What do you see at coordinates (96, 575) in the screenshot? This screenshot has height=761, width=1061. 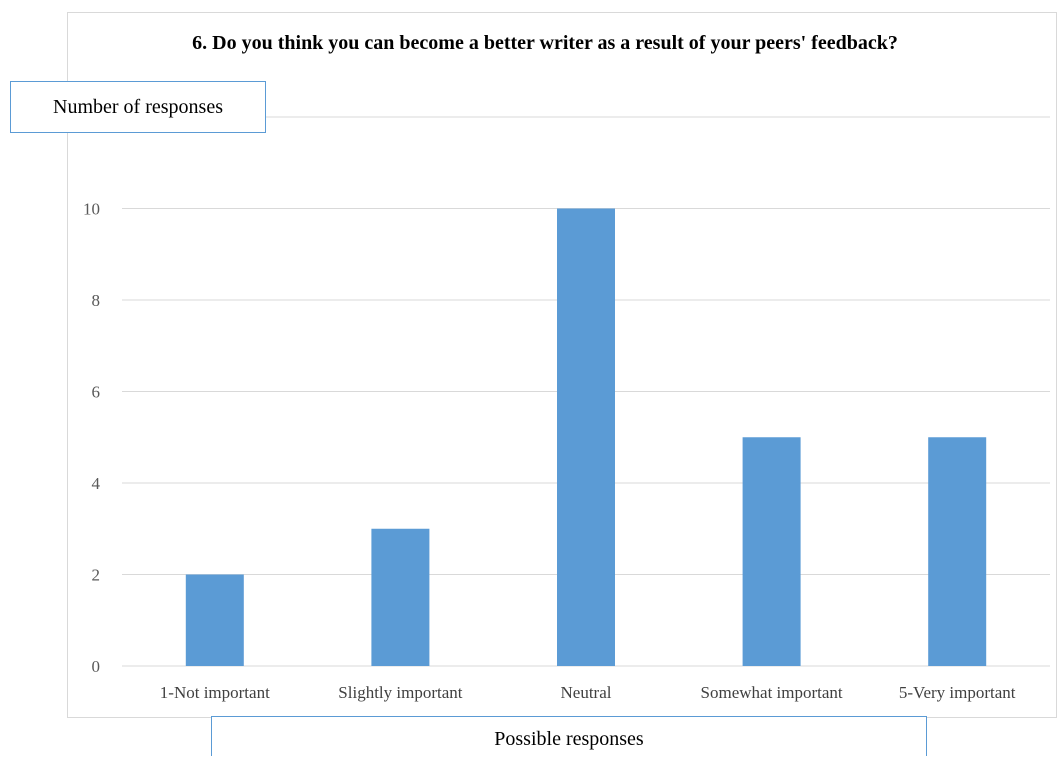 I see `y-tick-label: 2` at bounding box center [96, 575].